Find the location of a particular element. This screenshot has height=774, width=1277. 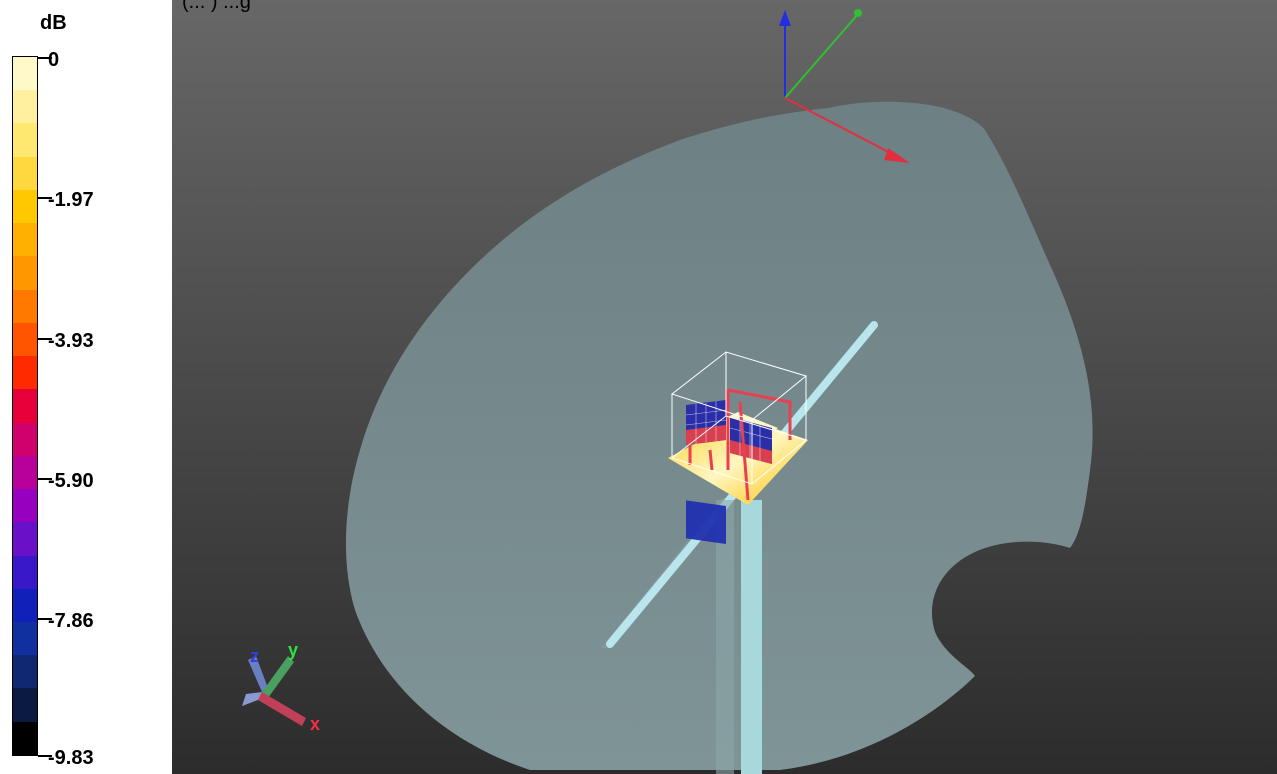

legend-label-4: -7.86 is located at coordinates (71, 621).